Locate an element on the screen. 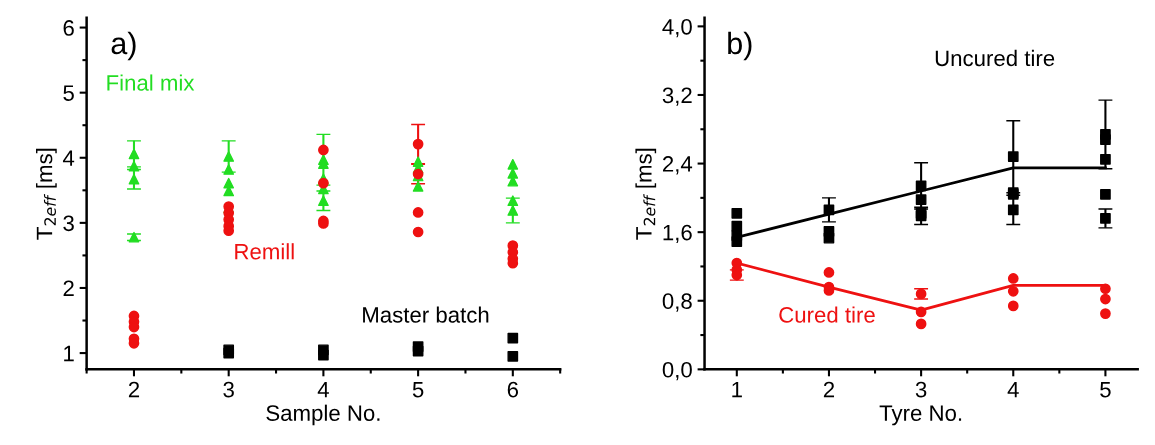  series-label: Cured tire is located at coordinates (827, 314).